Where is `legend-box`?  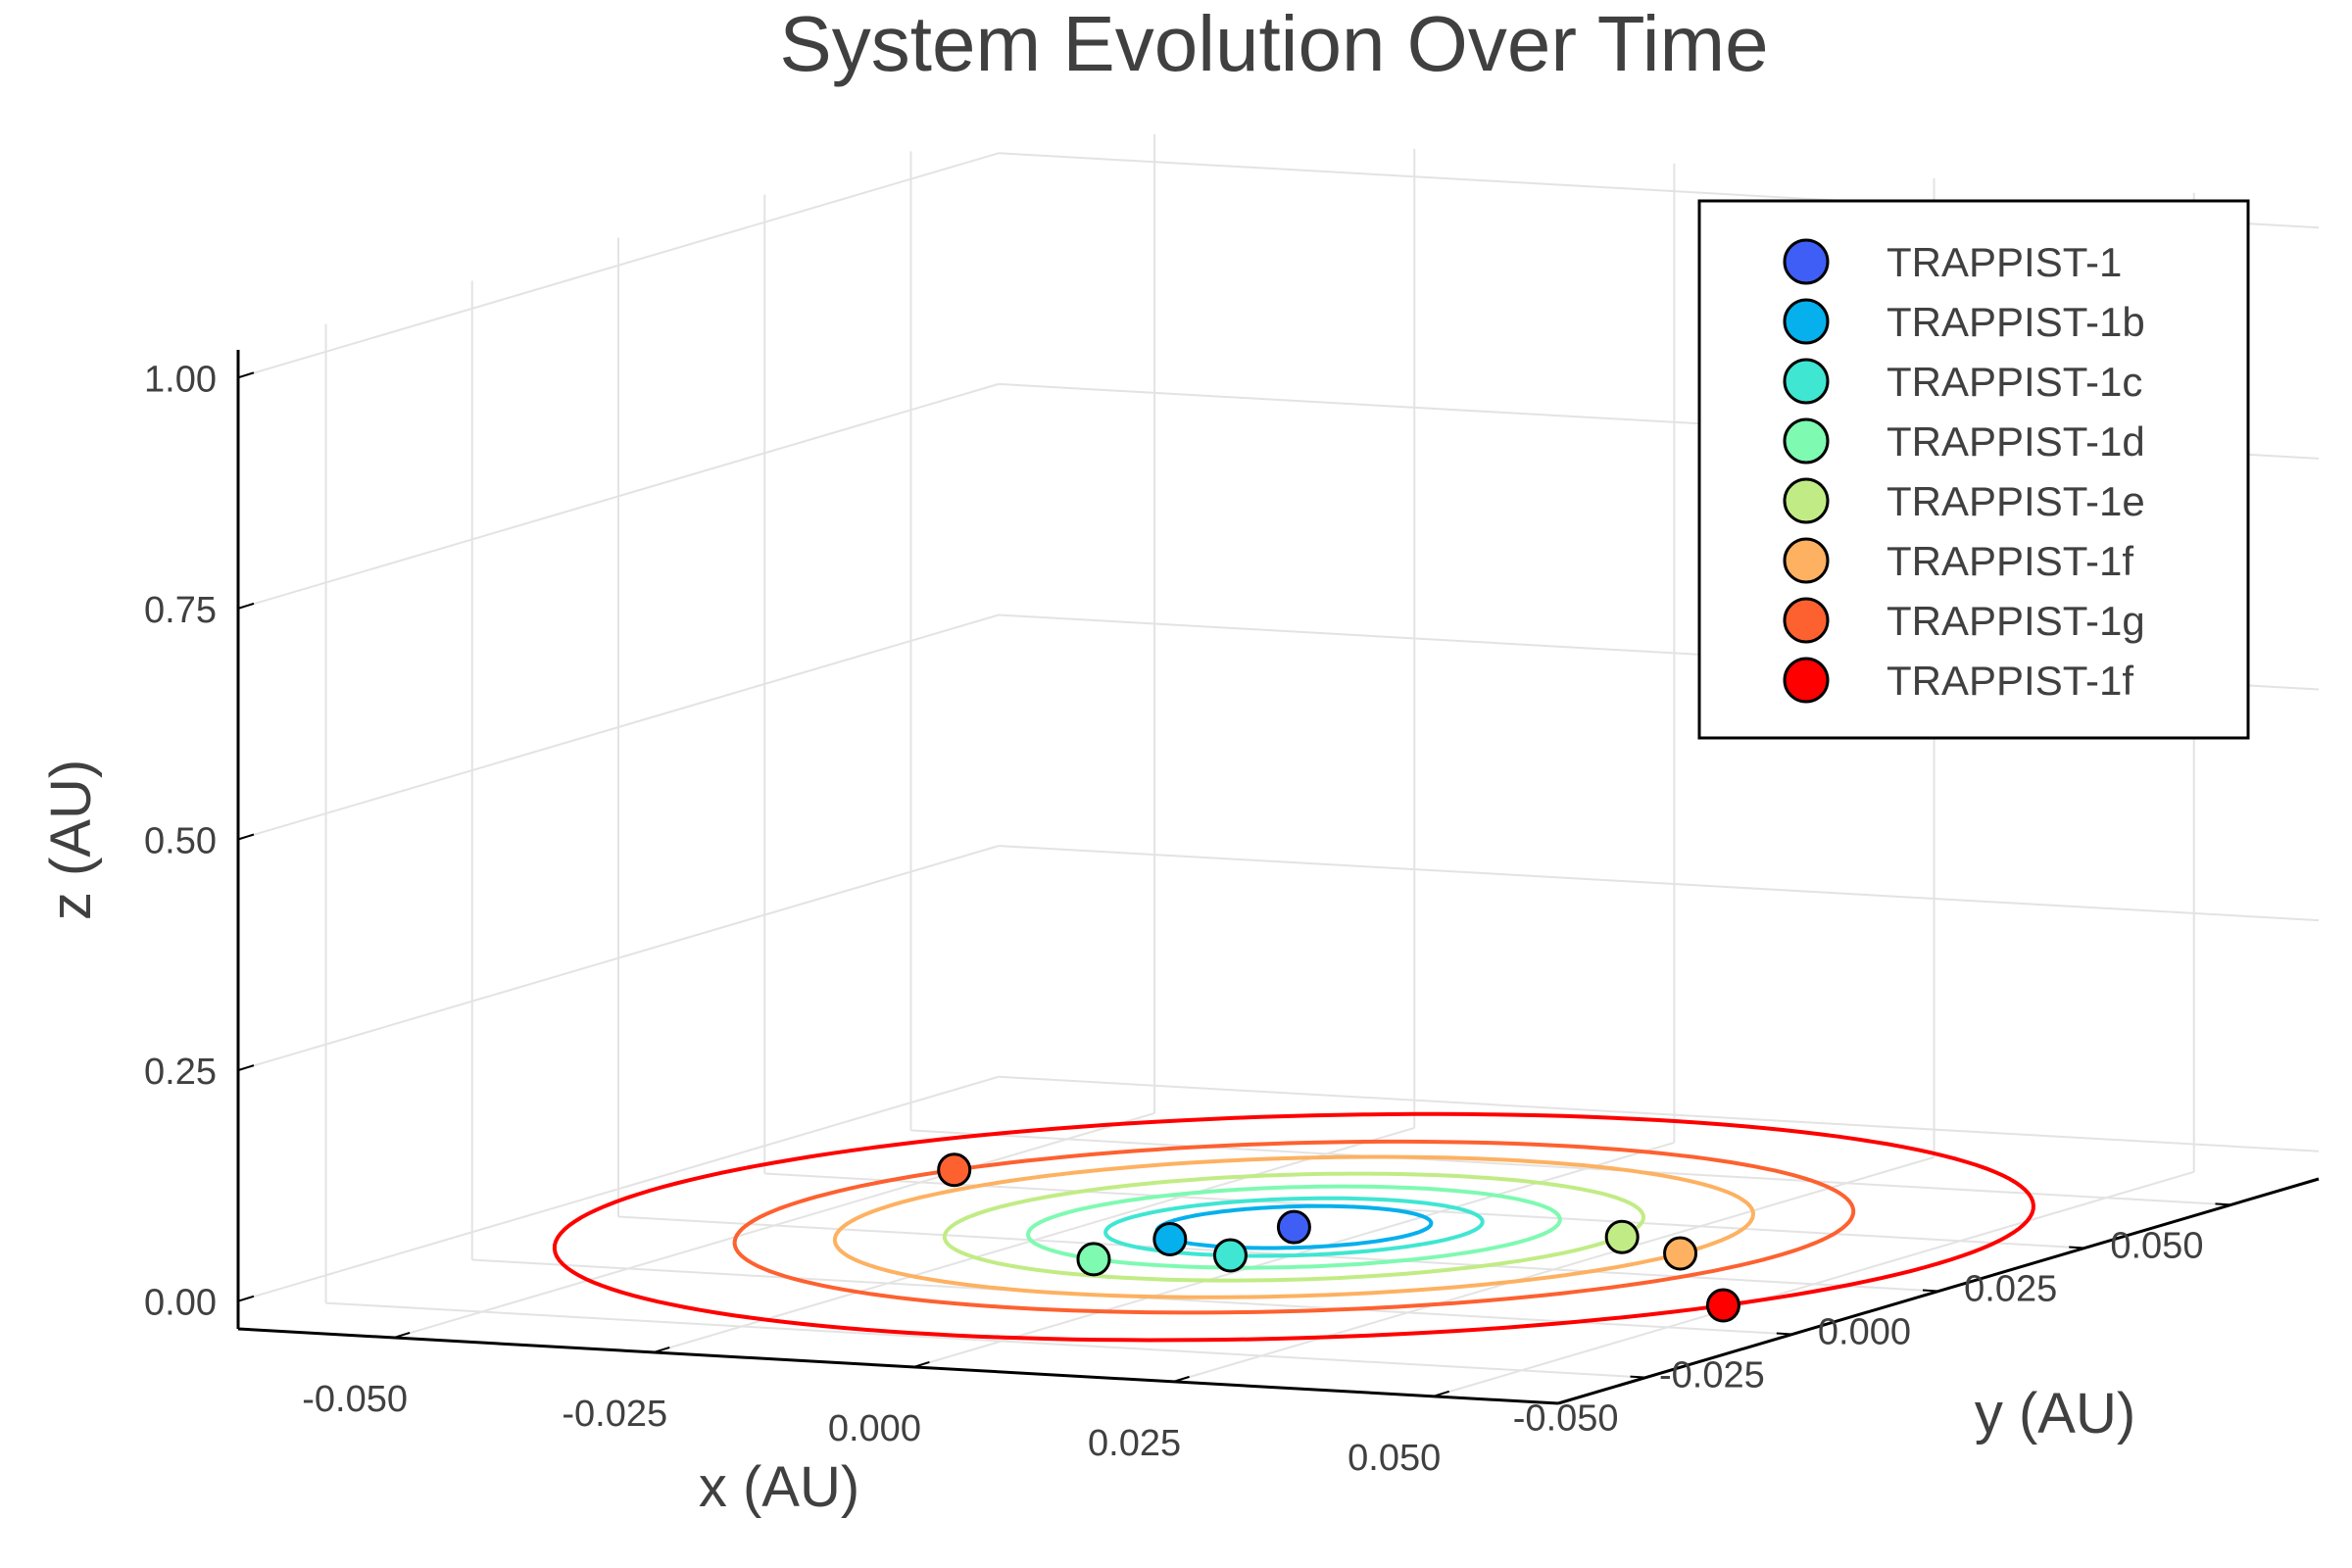
legend-box is located at coordinates (1973, 470).